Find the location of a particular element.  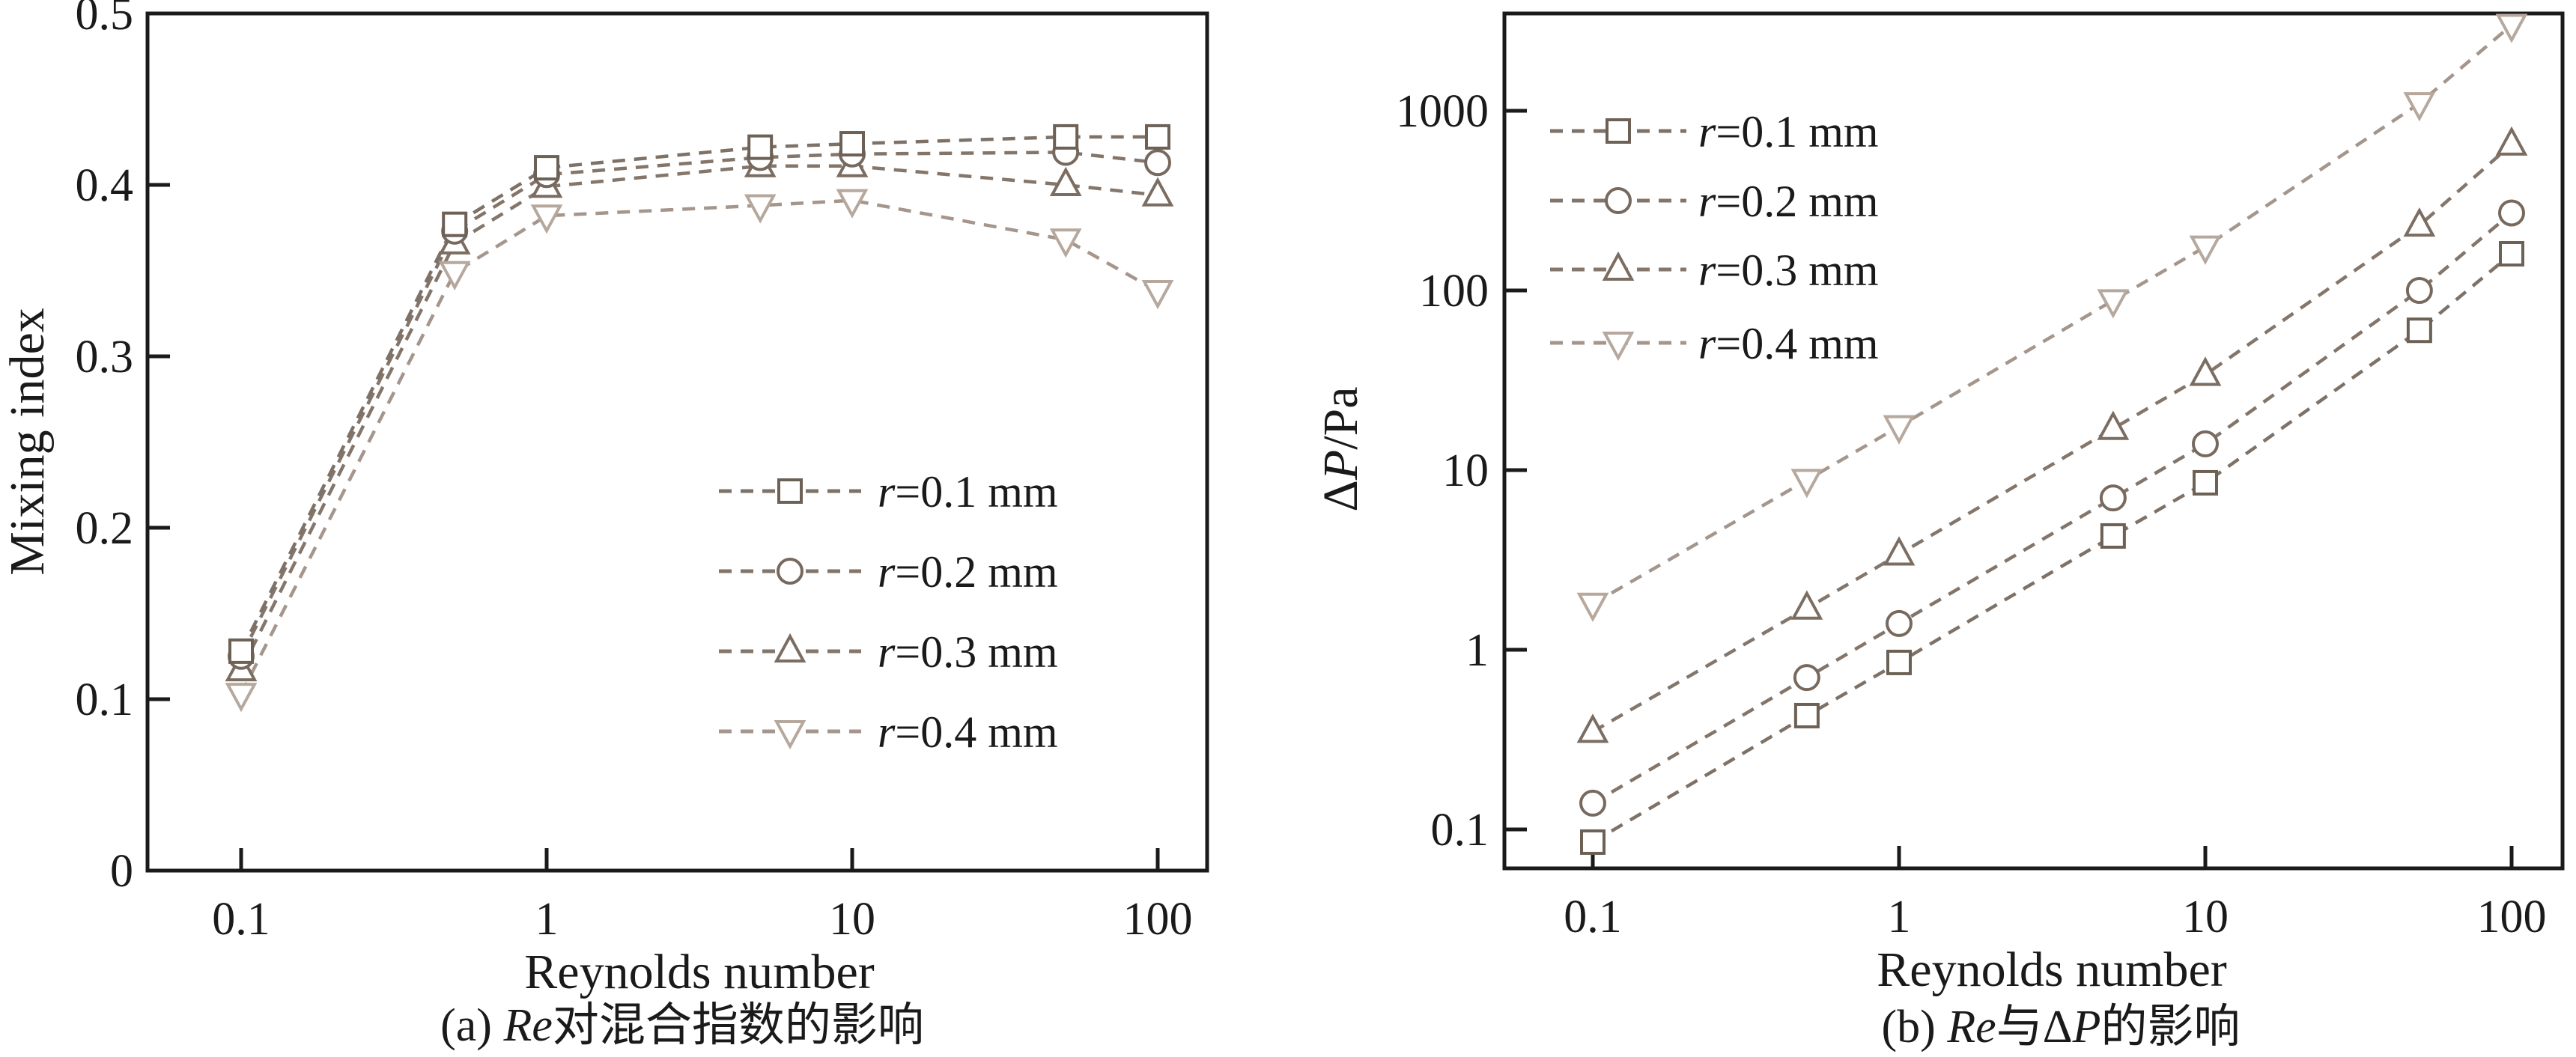

y-tick-label: 0 is located at coordinates (121, 872).